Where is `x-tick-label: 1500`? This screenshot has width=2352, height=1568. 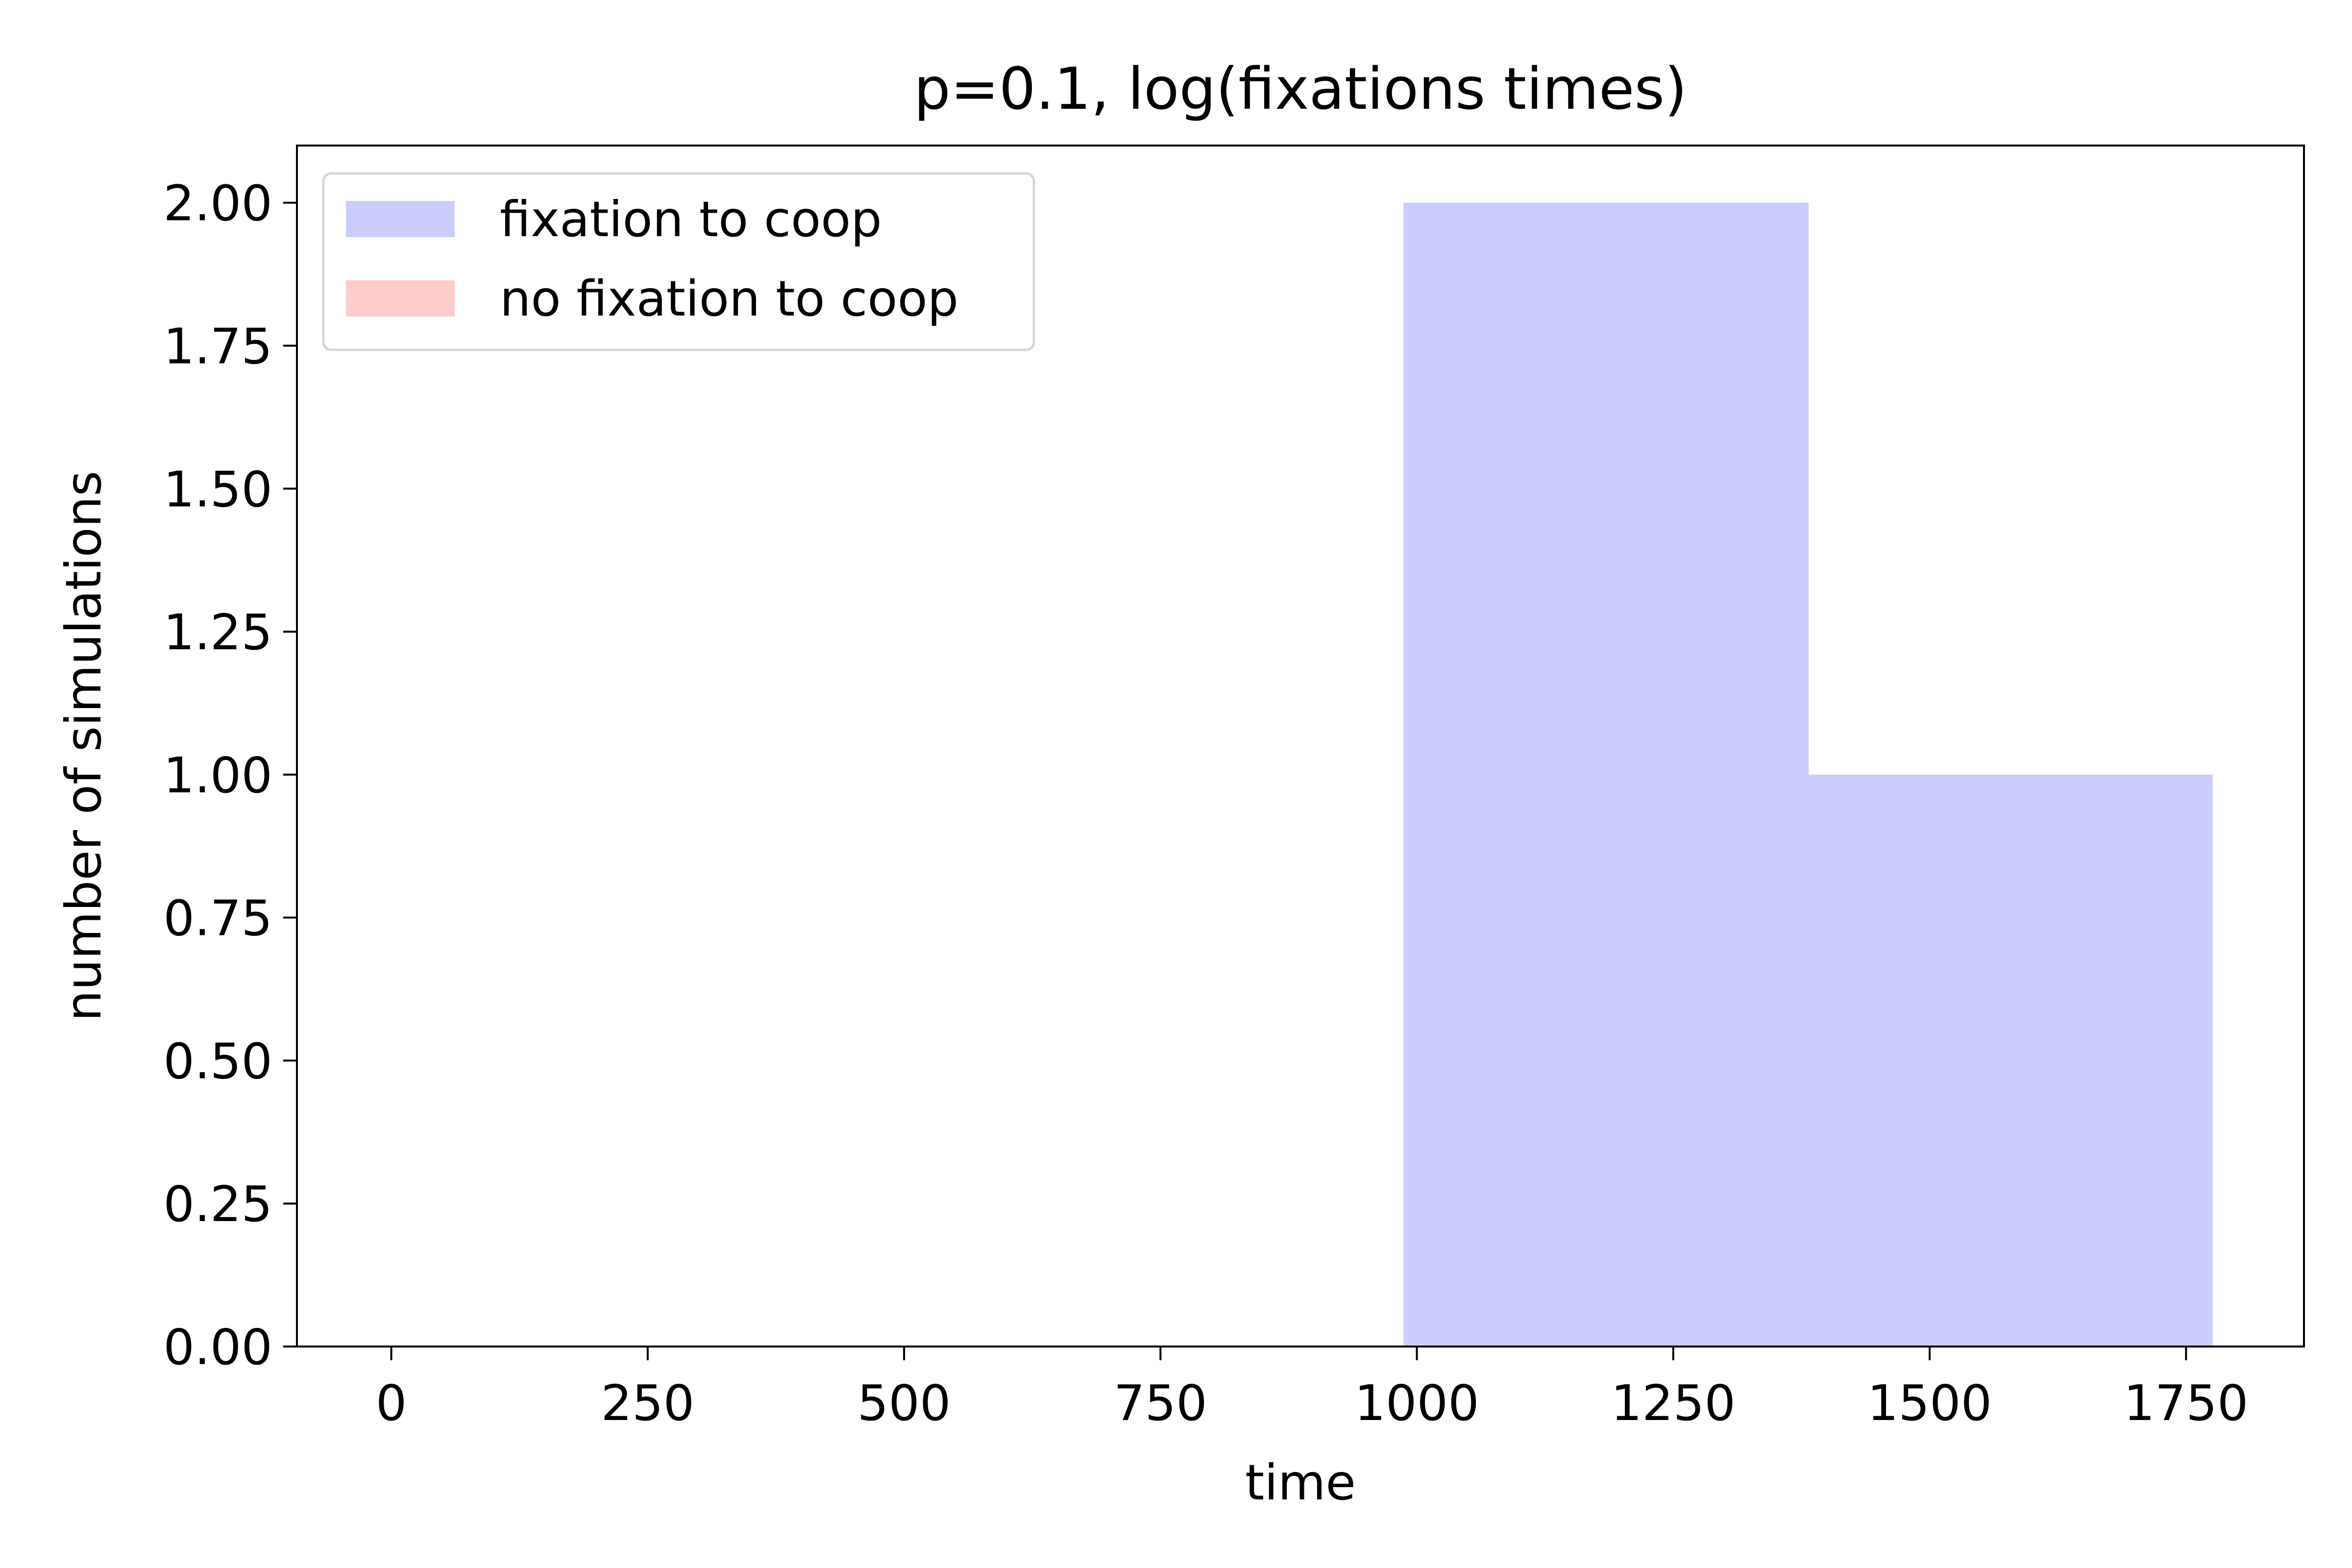 x-tick-label: 1500 is located at coordinates (1929, 1403).